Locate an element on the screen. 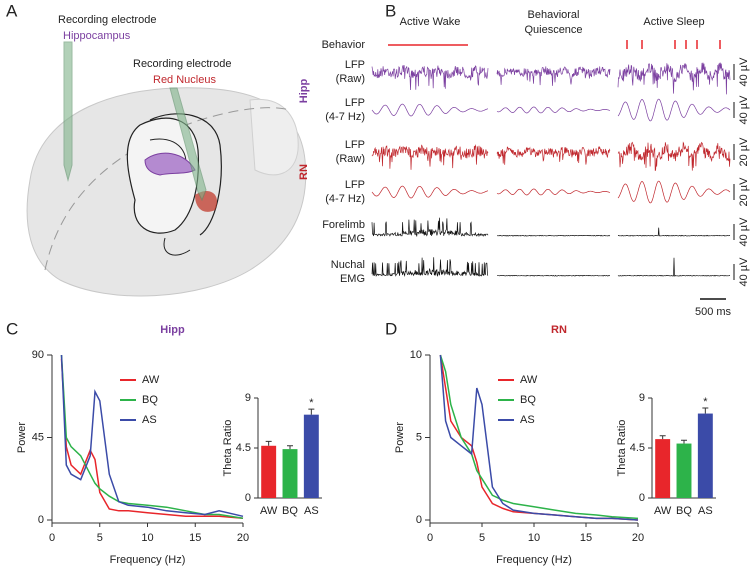  significance-mark: * is located at coordinates (311, 403).